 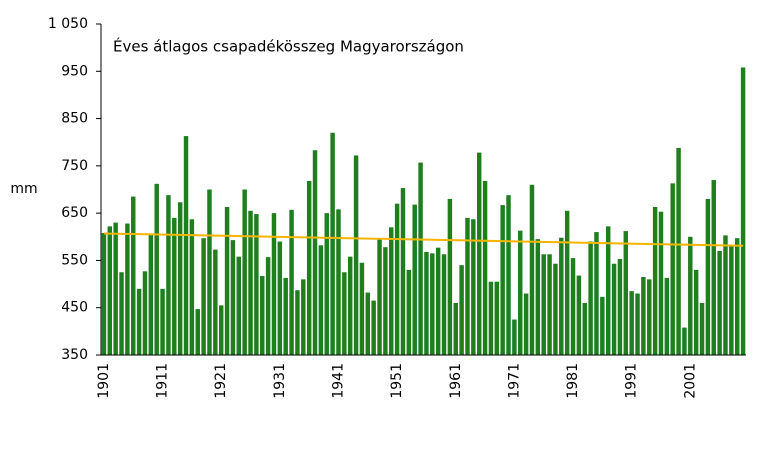 What do you see at coordinates (221, 381) in the screenshot?
I see `x-tick-label: 1921` at bounding box center [221, 381].